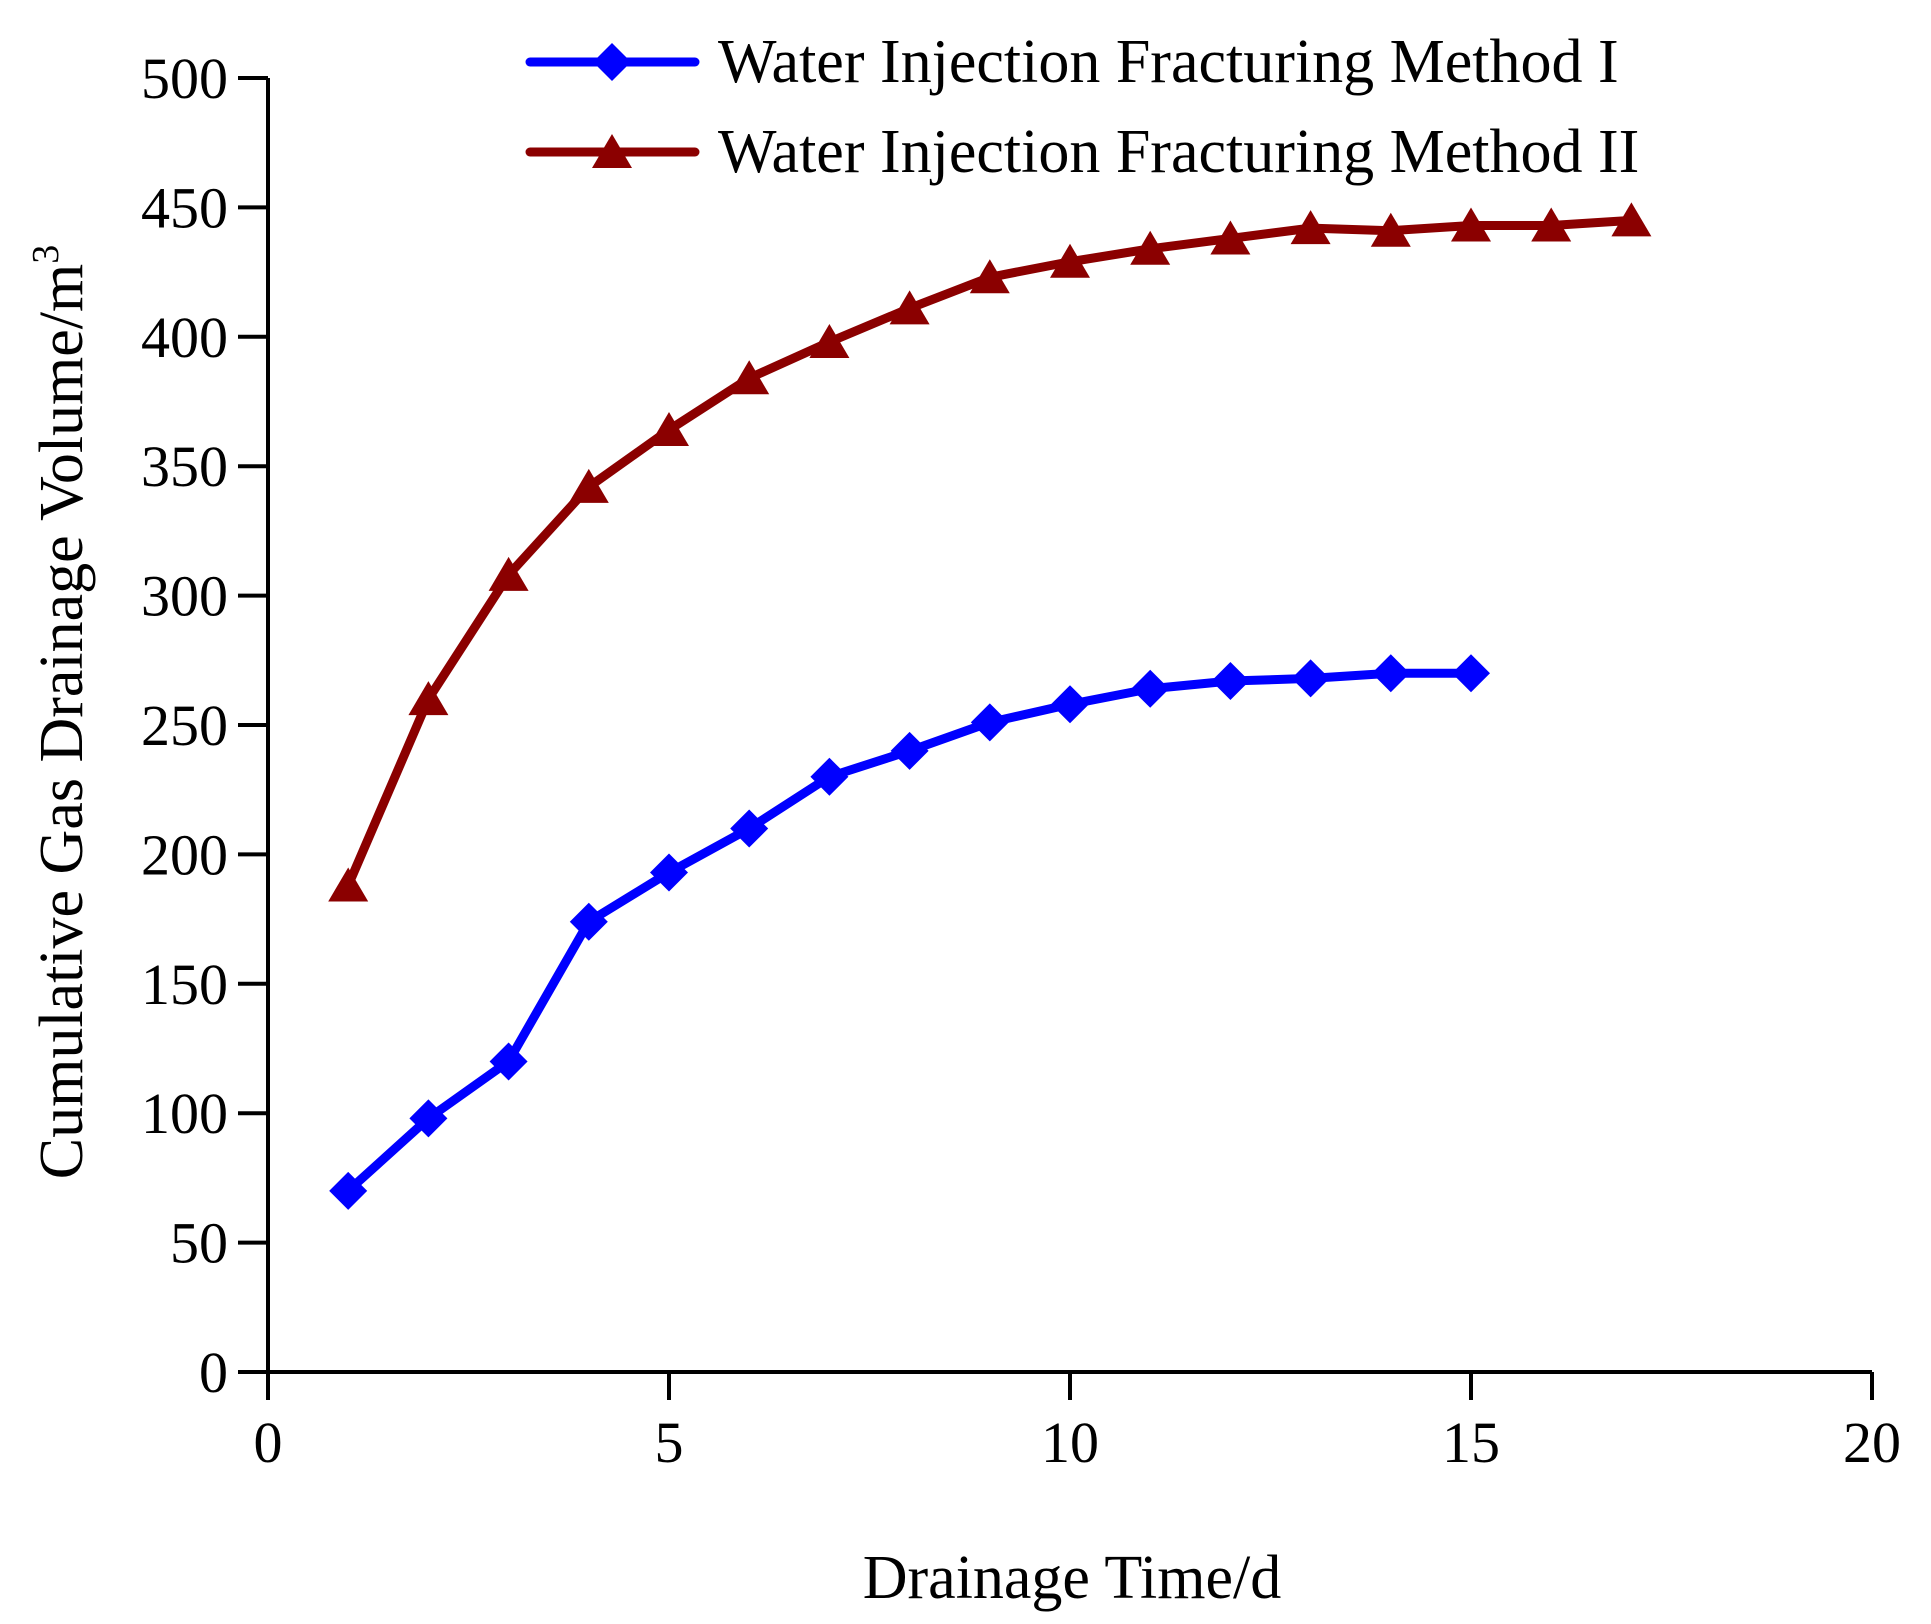 The width and height of the screenshot is (1931, 1624). What do you see at coordinates (199, 1243) in the screenshot?
I see `y-tick-label: 50` at bounding box center [199, 1243].